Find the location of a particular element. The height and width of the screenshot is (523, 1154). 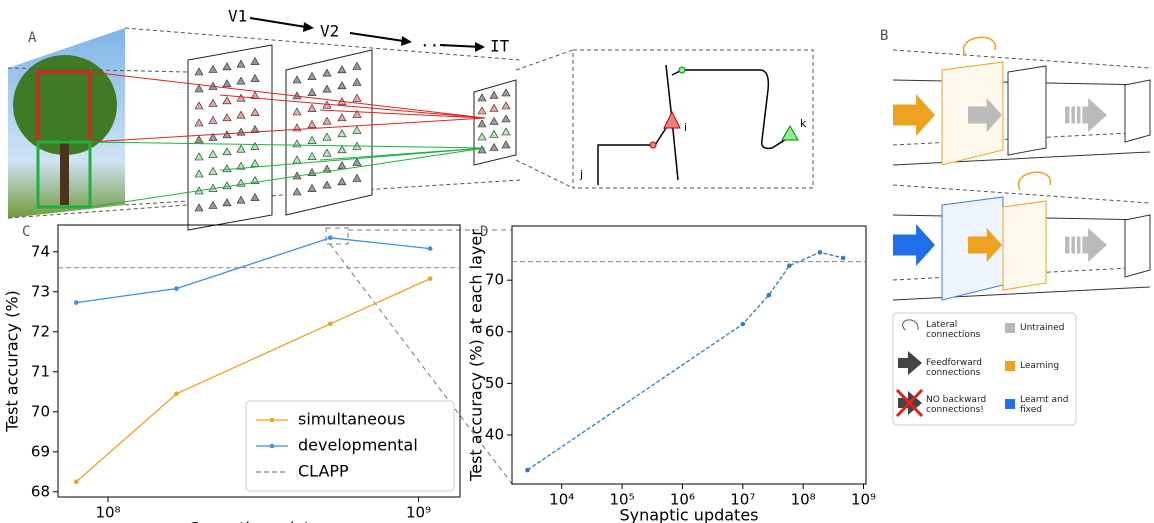

legend-cross is located at coordinates (909, 403).